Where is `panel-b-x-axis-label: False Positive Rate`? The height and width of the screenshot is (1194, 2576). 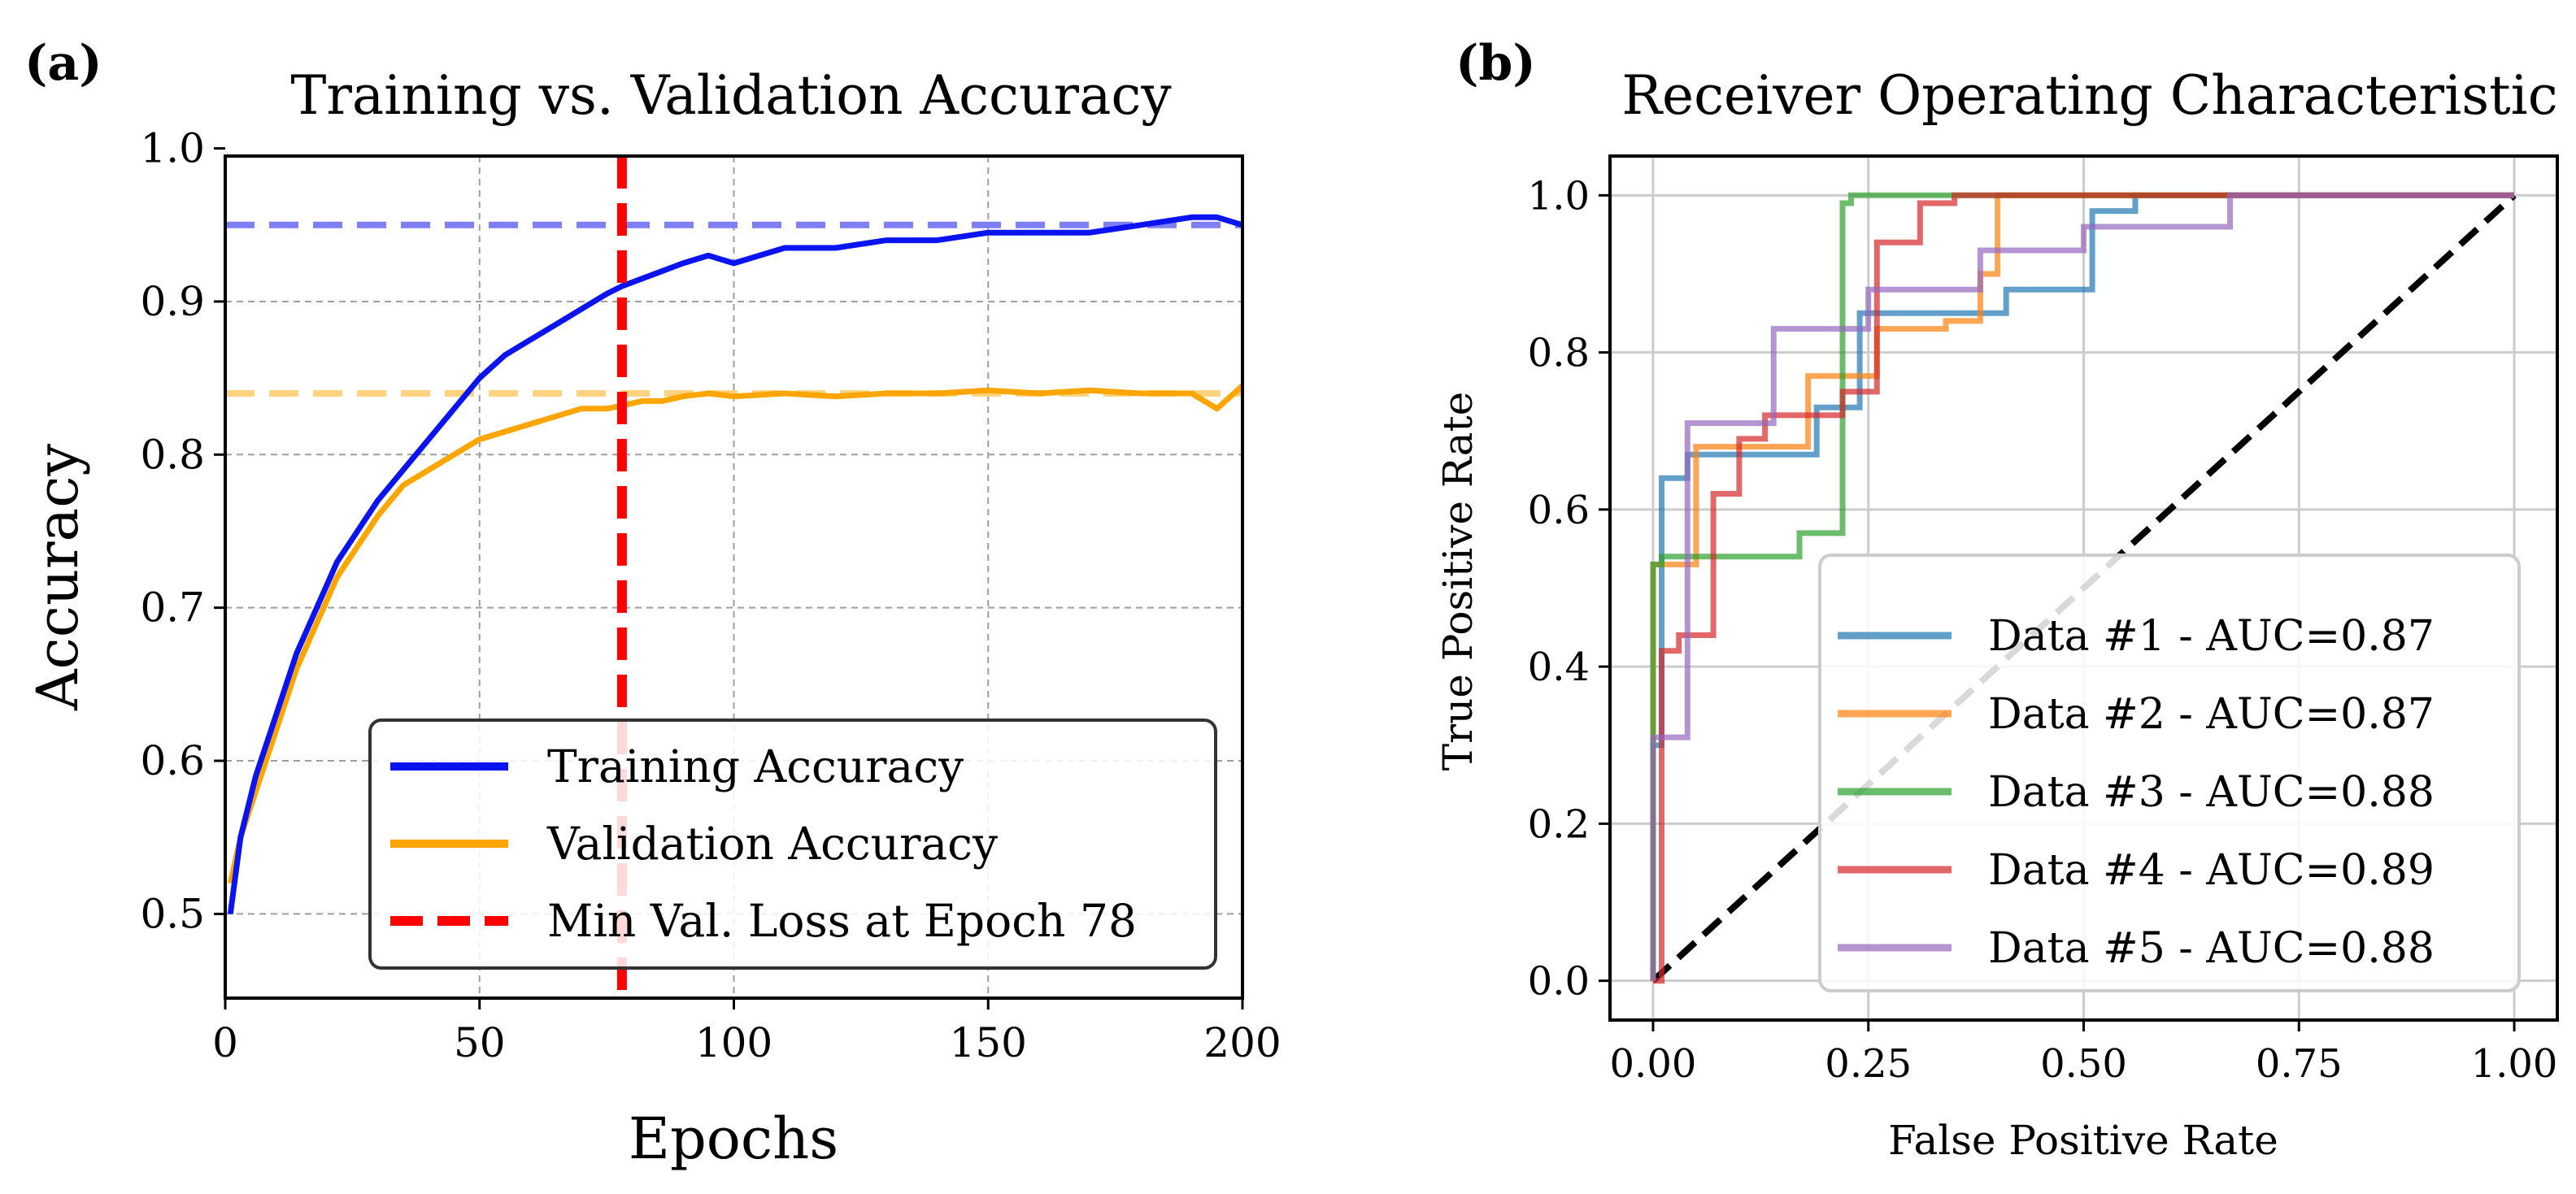
panel-b-x-axis-label: False Positive Rate is located at coordinates (2083, 1140).